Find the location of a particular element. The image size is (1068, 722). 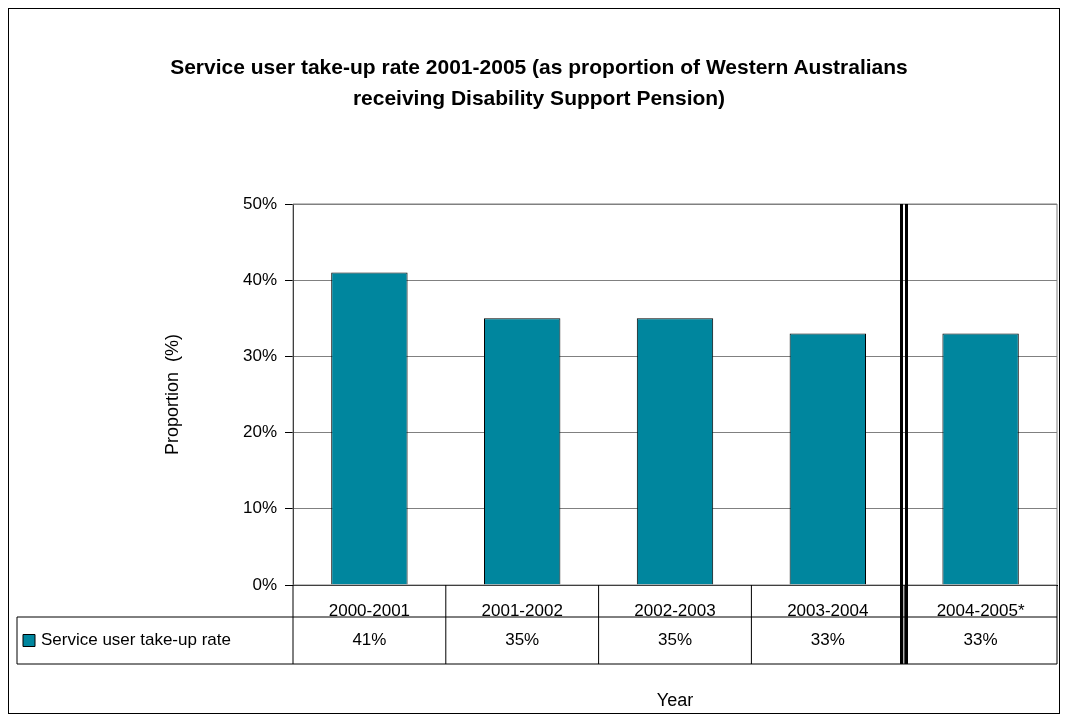

x-tick-label: 2001-2002 is located at coordinates (522, 610).